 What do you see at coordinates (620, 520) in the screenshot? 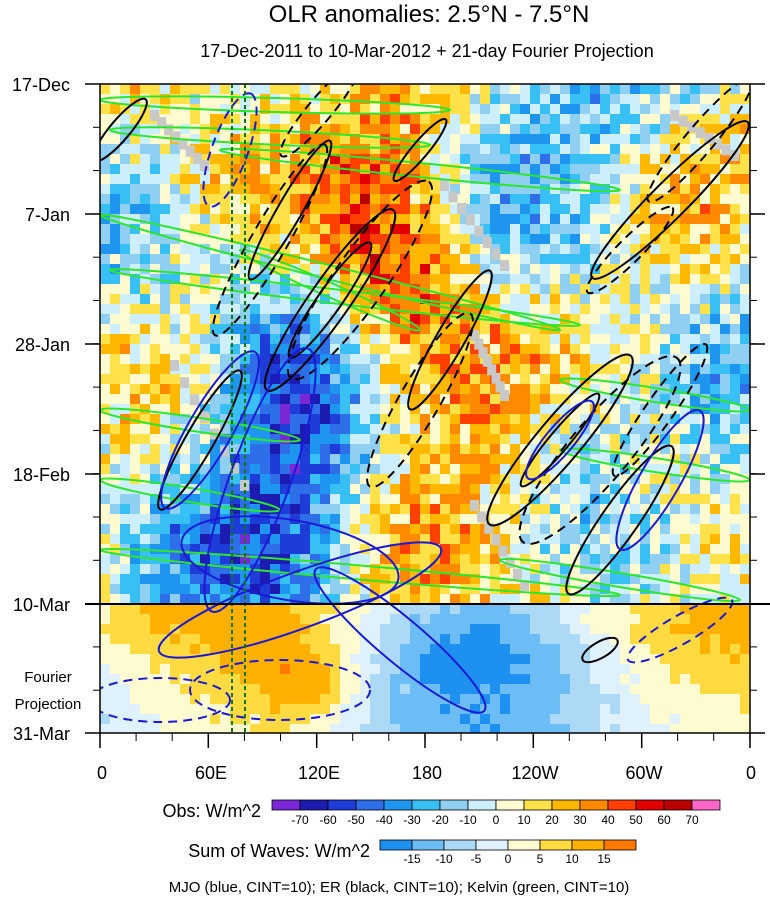
I see `er-contour` at bounding box center [620, 520].